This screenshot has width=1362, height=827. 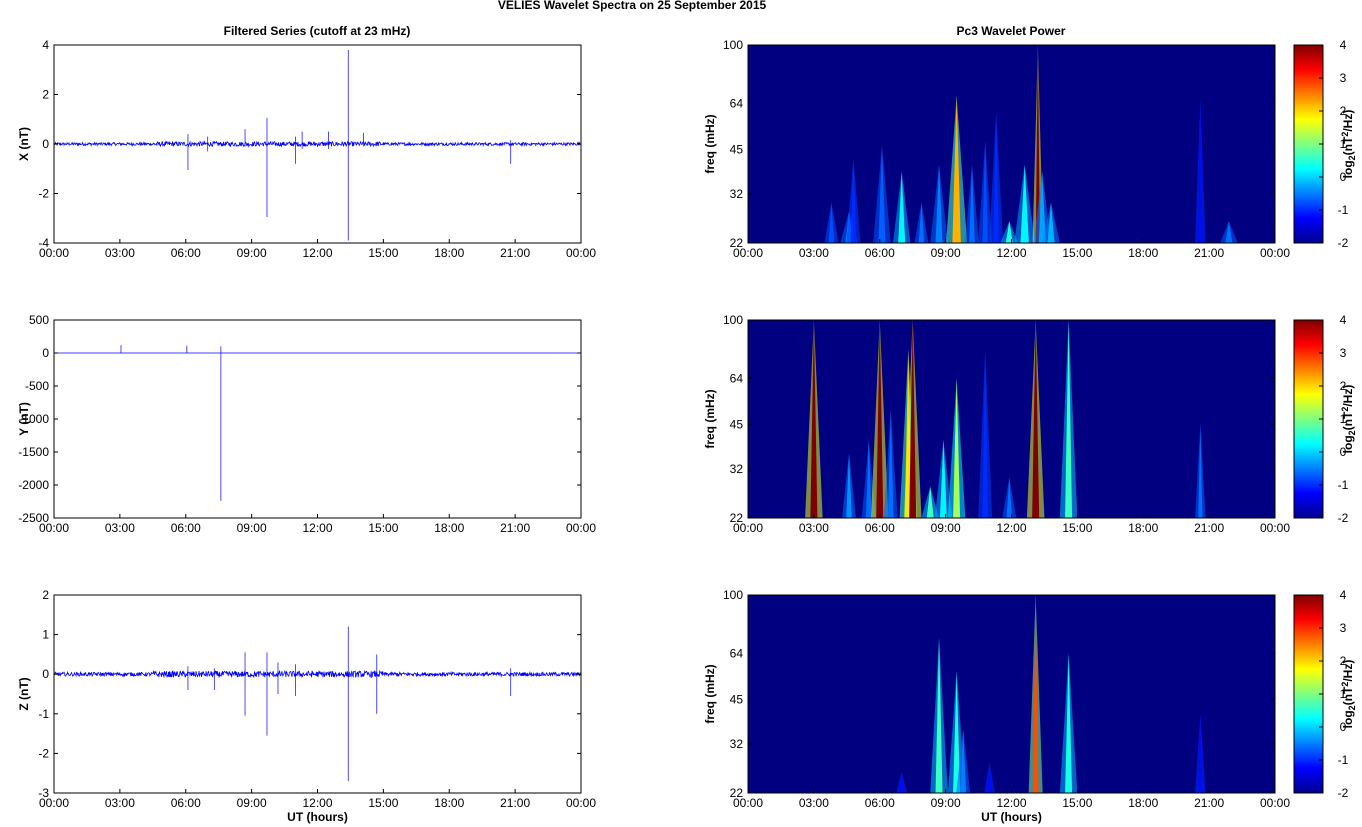 What do you see at coordinates (1343, 45) in the screenshot?
I see `colorbar-tick-label: 4` at bounding box center [1343, 45].